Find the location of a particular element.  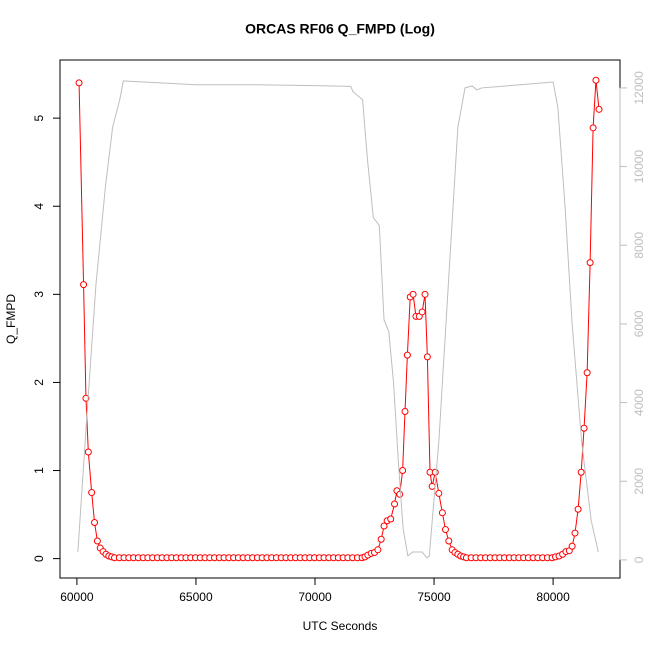

x-tick-label: 60000 is located at coordinates (77, 597).